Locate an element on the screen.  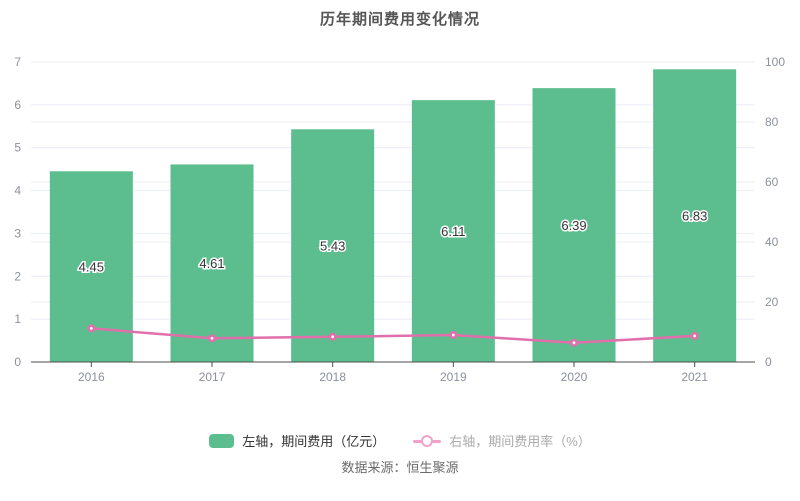
left-axis-label: 5 is located at coordinates (17, 148).